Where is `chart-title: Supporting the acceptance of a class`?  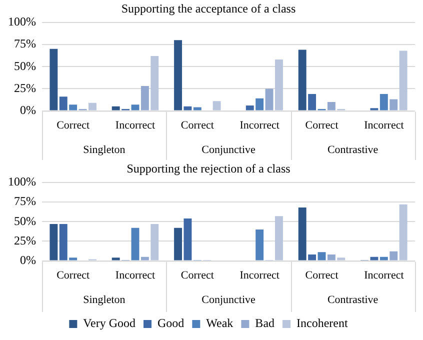
chart-title: Supporting the acceptance of a class is located at coordinates (208, 8).